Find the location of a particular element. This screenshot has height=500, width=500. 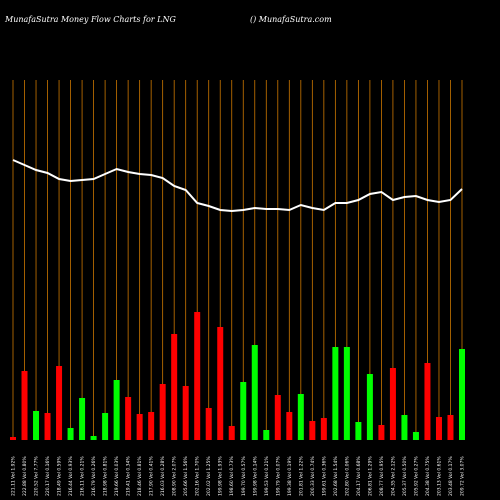

x-tick-label: 202.02 Vol 1.25% is located at coordinates (209, 476).